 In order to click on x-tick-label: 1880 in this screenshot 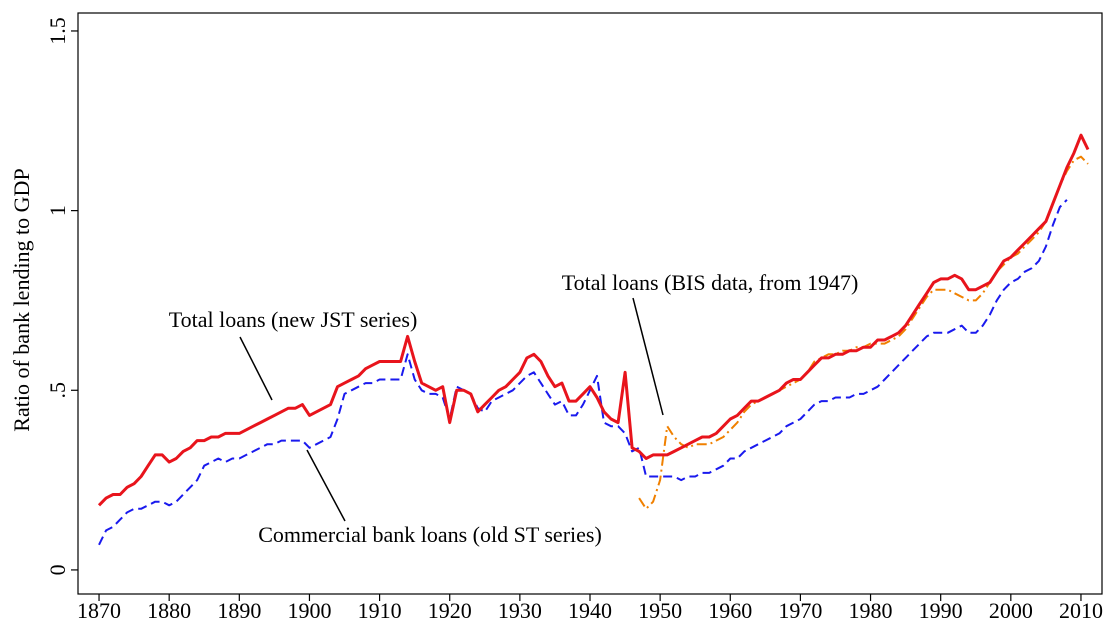, I will do `click(169, 610)`.